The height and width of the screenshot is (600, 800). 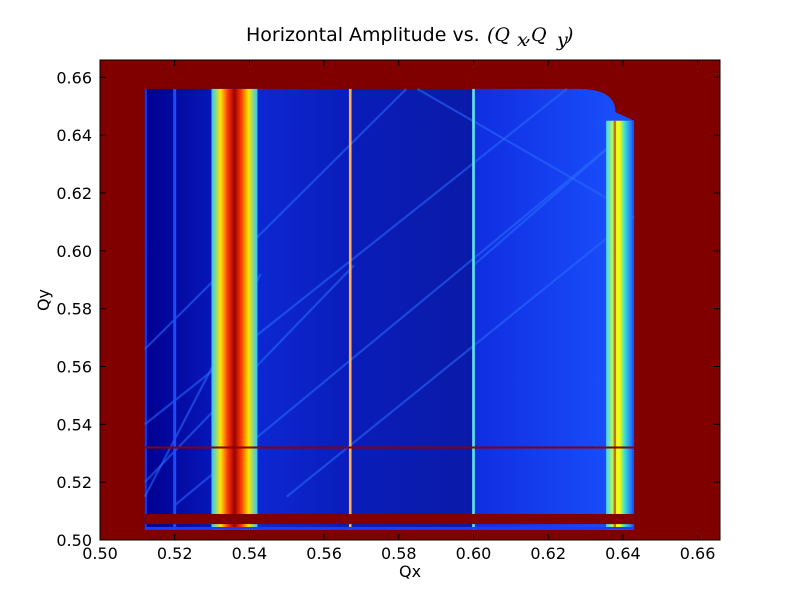 What do you see at coordinates (615, 325) in the screenshot?
I see `edge-core` at bounding box center [615, 325].